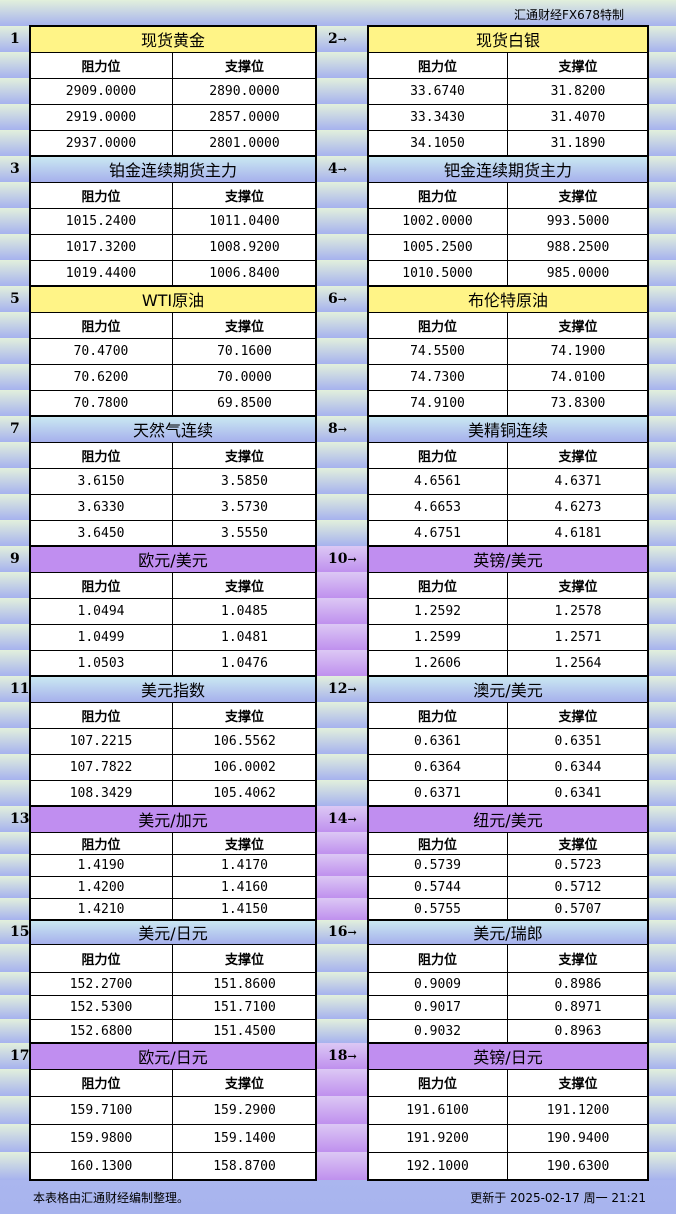  Describe the element at coordinates (101, 403) in the screenshot. I see `resistance-value: 70.7800` at that location.